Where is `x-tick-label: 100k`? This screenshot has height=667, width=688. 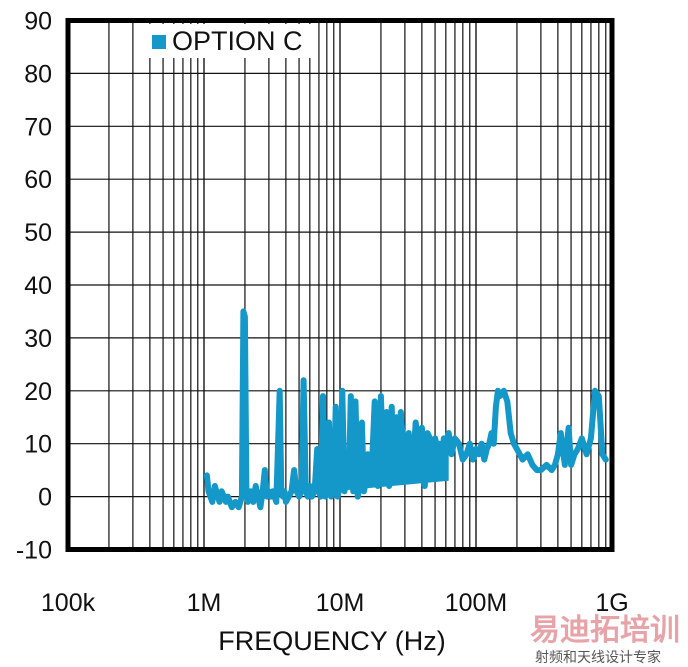
x-tick-label: 100k is located at coordinates (68, 603).